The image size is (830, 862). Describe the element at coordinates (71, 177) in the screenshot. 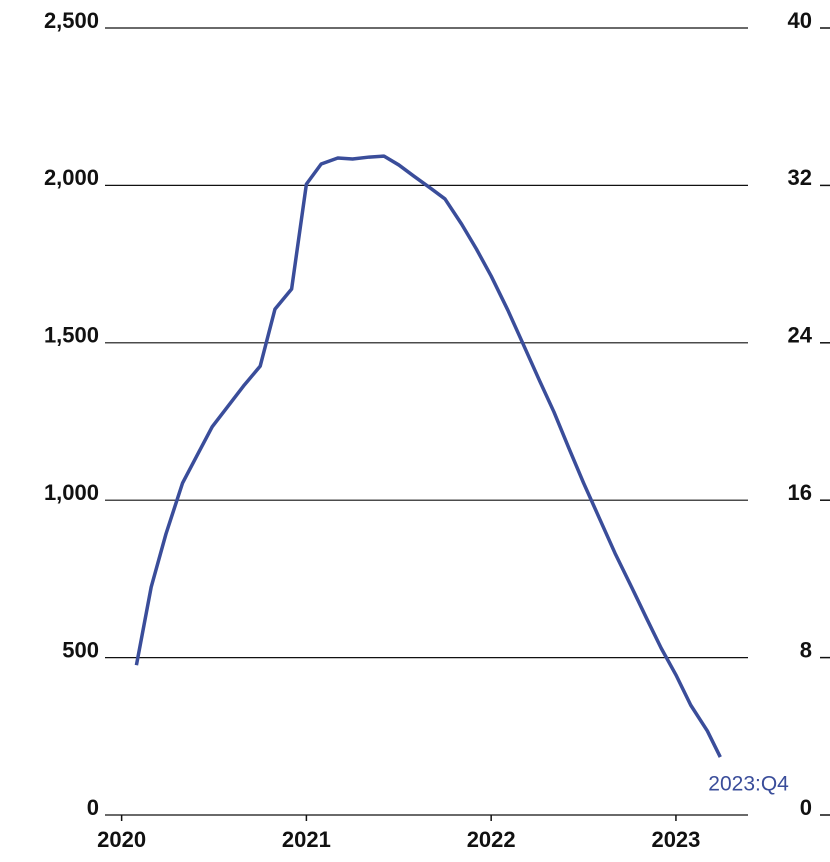

I see `y-tick-label: 2,000` at that location.